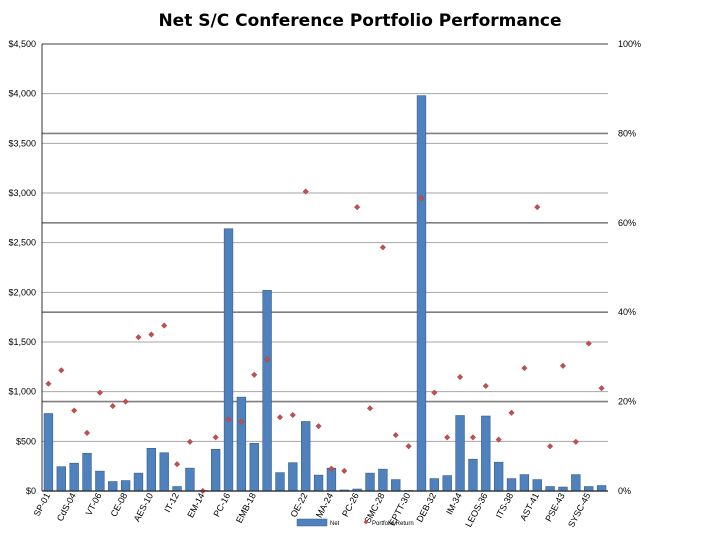  I want to click on x-tick-label: CdS-04, so click(66, 507).